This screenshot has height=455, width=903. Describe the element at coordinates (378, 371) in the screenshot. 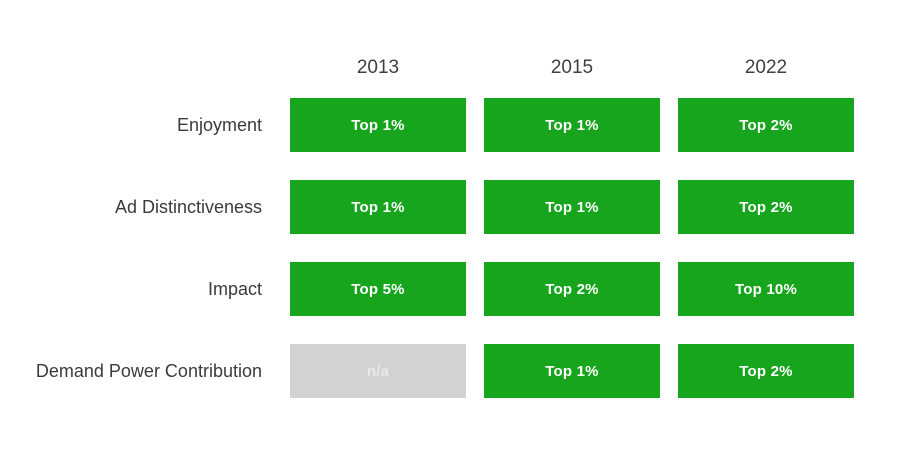

I see `cell-demand-power-contribution-2013: n/a` at that location.